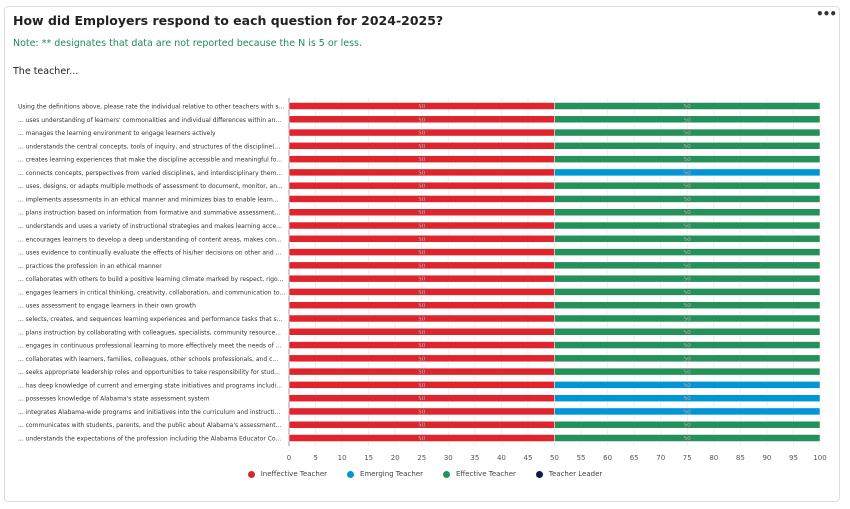  I want to click on x-tick-label: 95, so click(793, 458).